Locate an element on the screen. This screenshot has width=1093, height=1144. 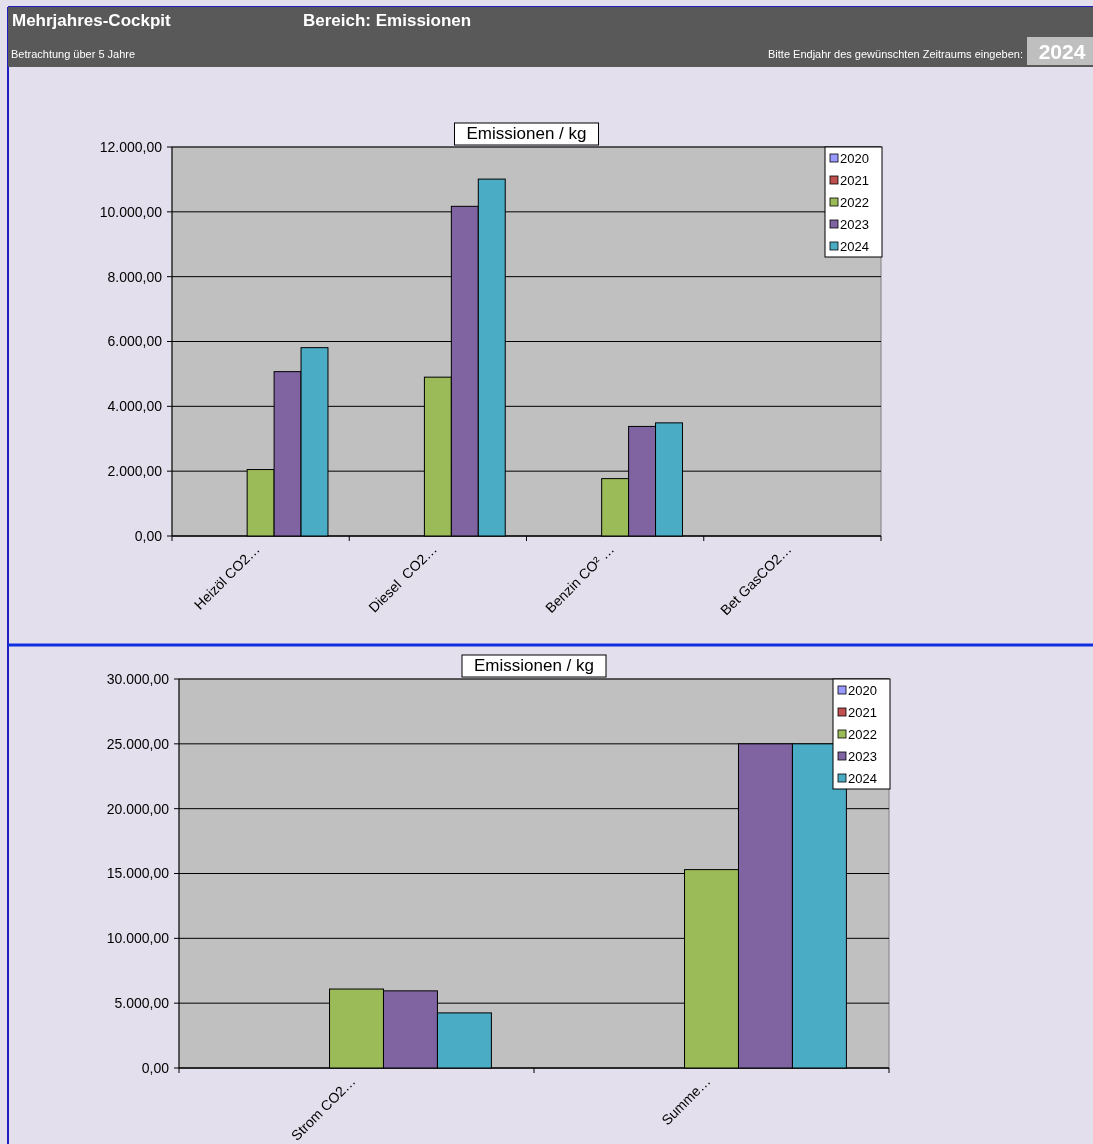
y-tick-label: 15.000,00 is located at coordinates (138, 873).